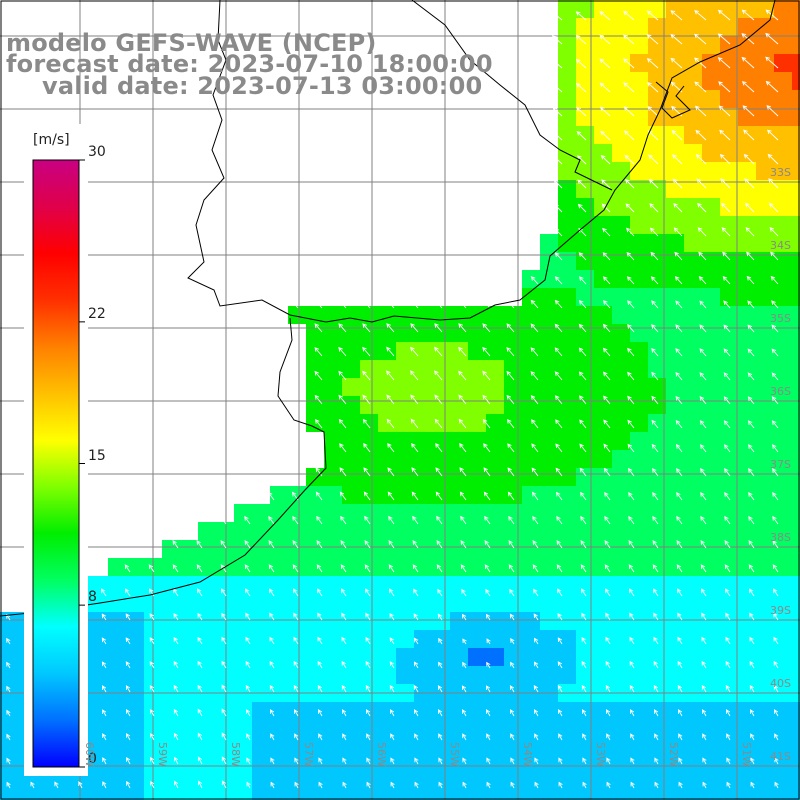  I want to click on longitude-label: 60W, so click(89, 754).